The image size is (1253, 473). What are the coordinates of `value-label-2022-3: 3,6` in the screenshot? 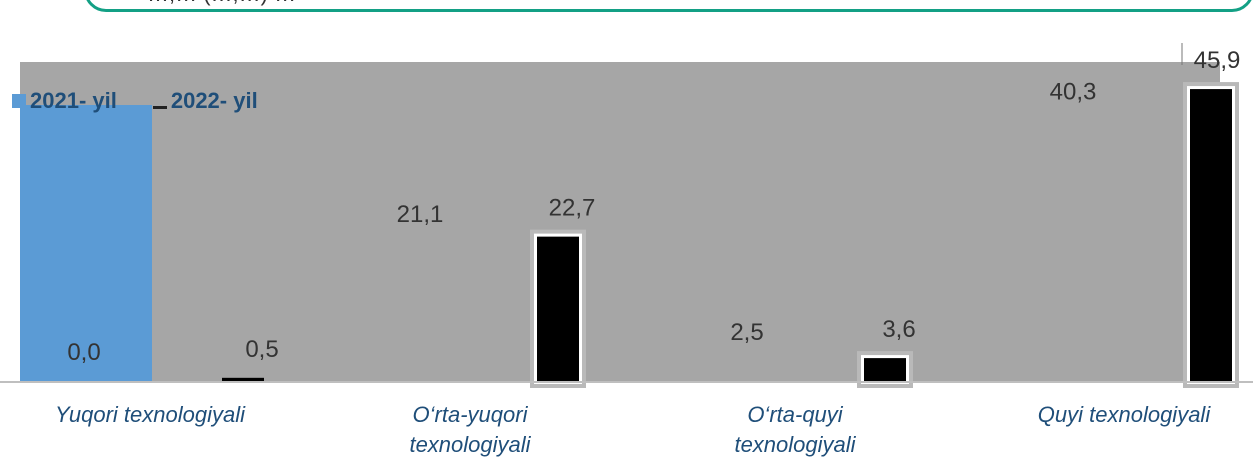 It's located at (898, 329).